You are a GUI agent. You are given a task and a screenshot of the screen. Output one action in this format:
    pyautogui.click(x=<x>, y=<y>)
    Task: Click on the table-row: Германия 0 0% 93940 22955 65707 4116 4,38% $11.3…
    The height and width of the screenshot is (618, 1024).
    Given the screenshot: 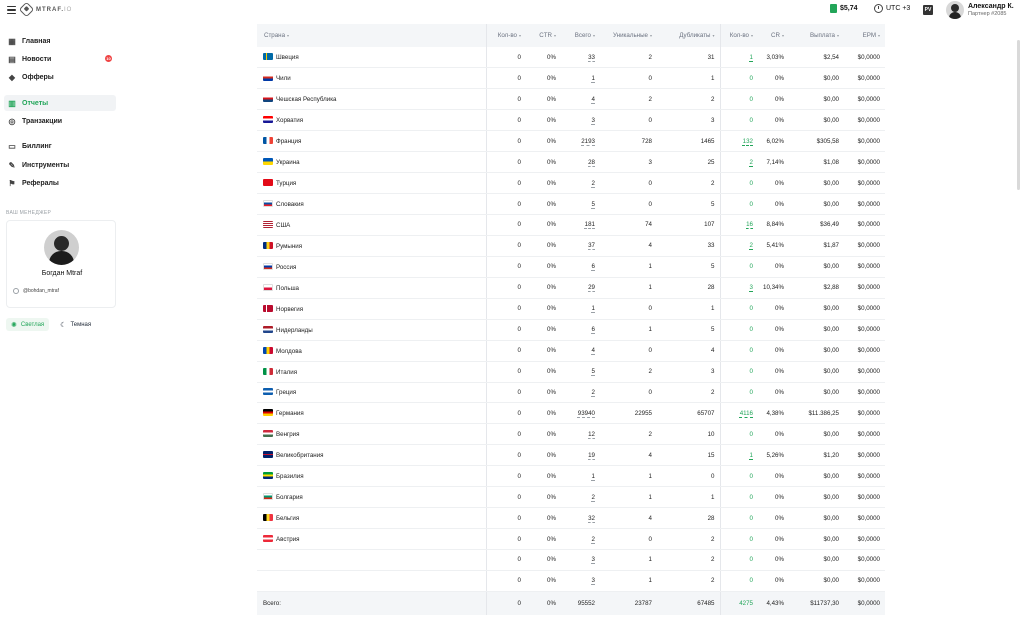 What is the action you would take?
    pyautogui.click(x=571, y=413)
    